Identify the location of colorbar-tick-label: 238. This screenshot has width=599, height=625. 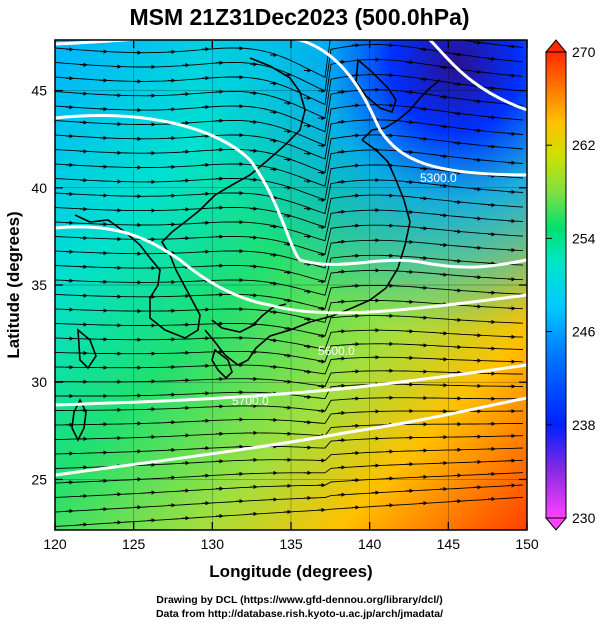
(584, 425).